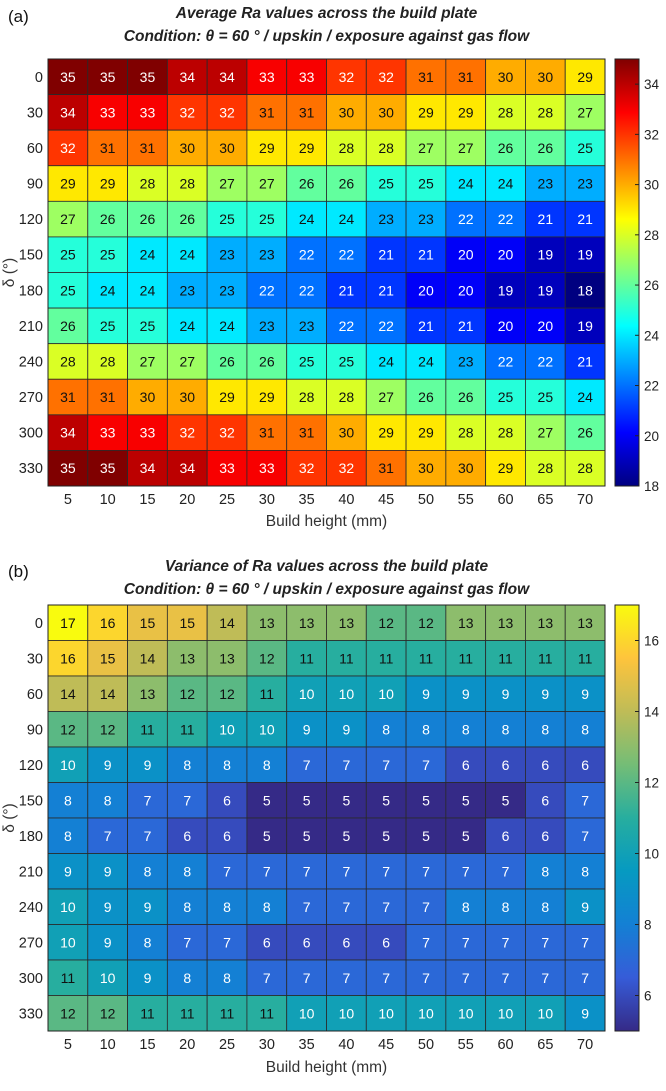 The height and width of the screenshot is (1091, 666). I want to click on cell-value-label: 34, so click(148, 468).